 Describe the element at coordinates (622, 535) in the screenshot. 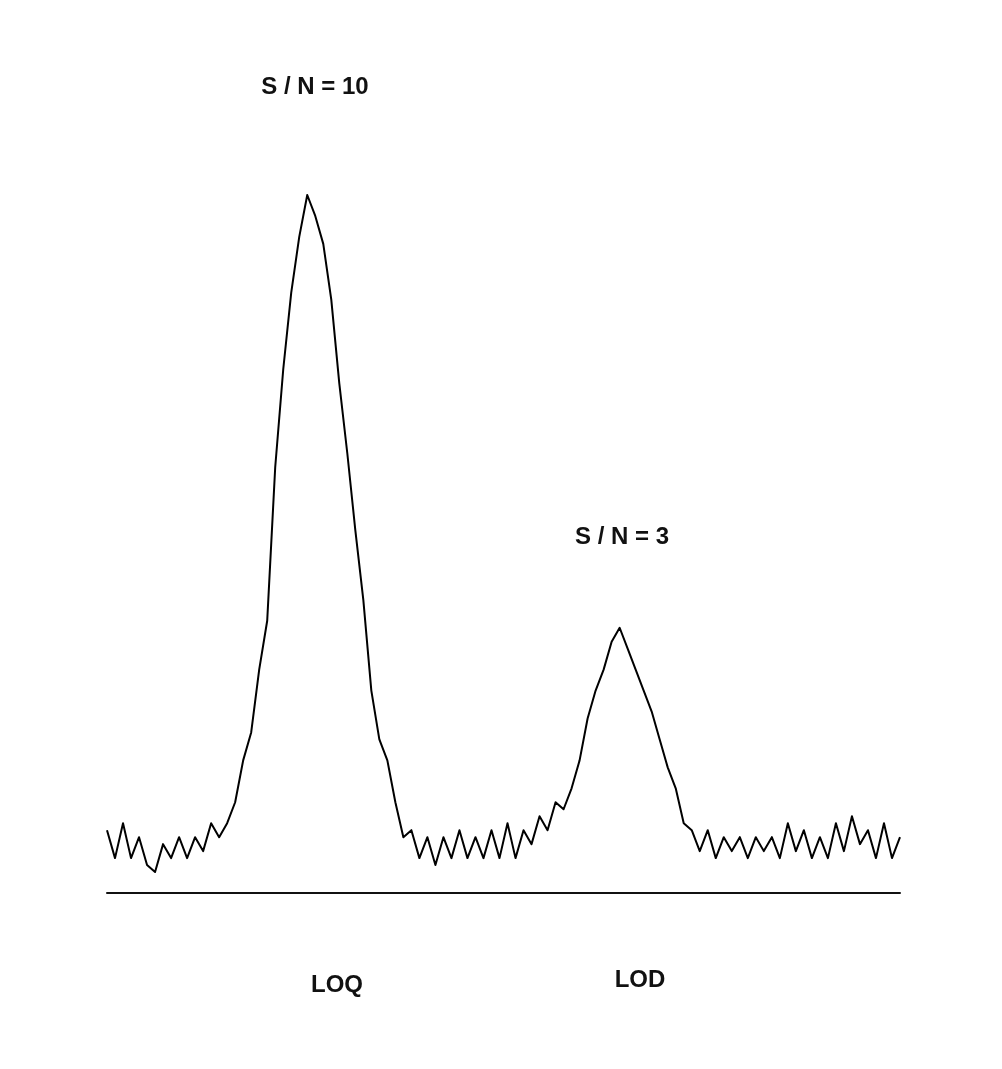

I see `annotation: S / N = 3` at that location.